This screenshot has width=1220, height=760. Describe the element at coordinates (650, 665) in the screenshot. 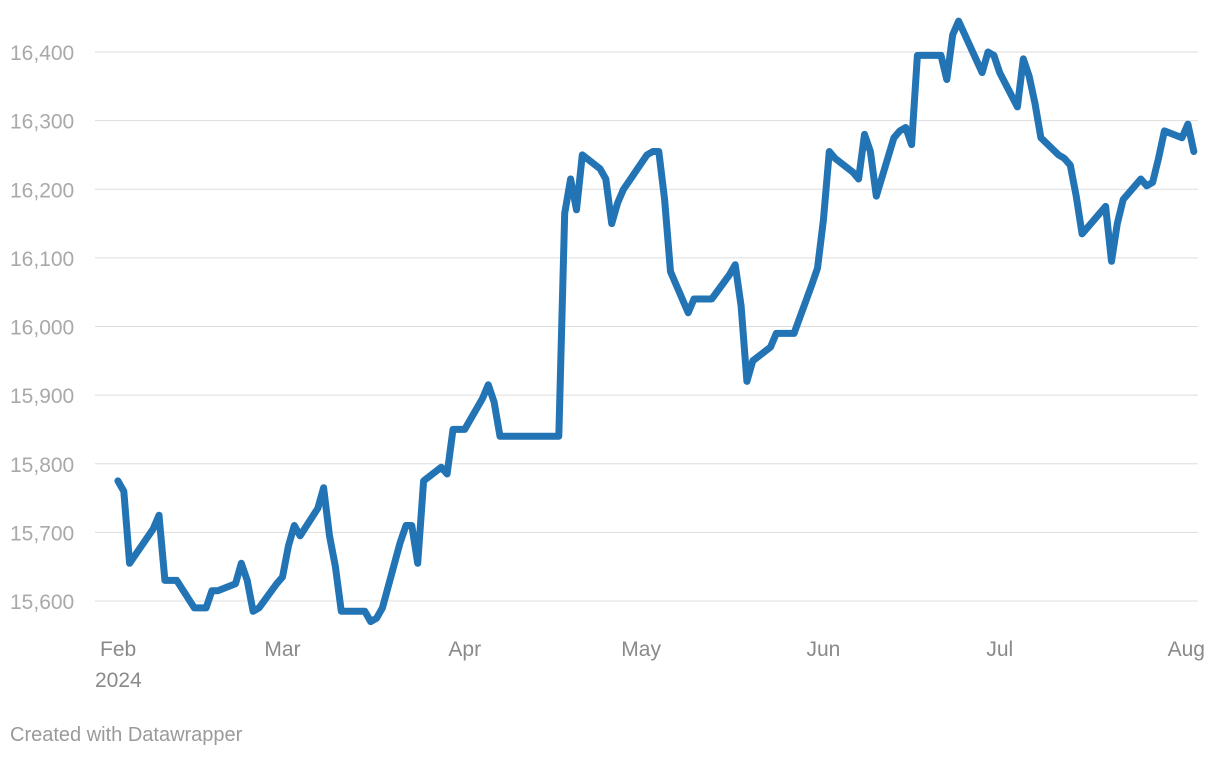

I see `x-axis-tick-labels: Feb 2024 Mar Apr May Jun Jul Aug` at that location.